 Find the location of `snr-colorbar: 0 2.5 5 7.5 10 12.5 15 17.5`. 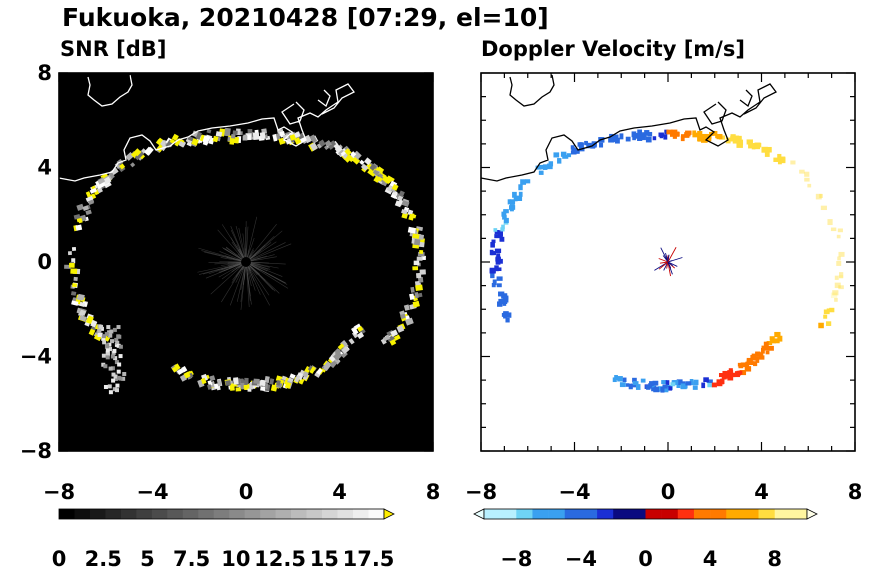

snr-colorbar: 0 2.5 5 7.5 10 12.5 15 17.5 is located at coordinates (223, 539).